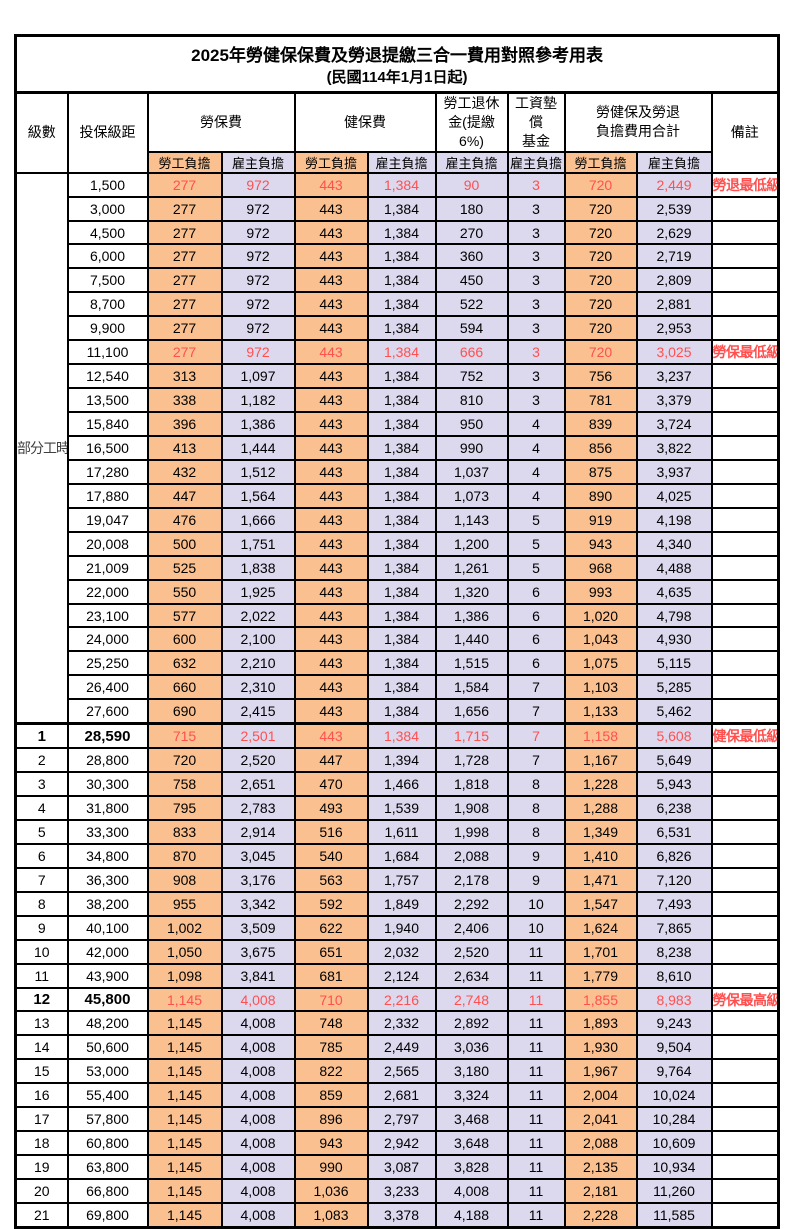 The width and height of the screenshot is (791, 1229). Describe the element at coordinates (600, 951) in the screenshot. I see `total-employee-cell: 1,701` at that location.